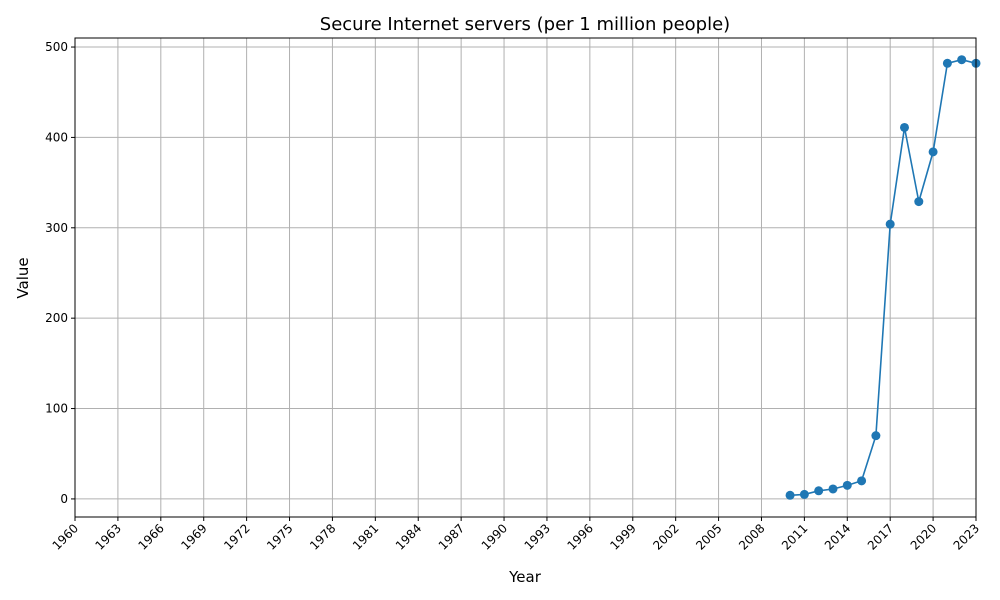 The image size is (1000, 600). Describe the element at coordinates (60, 273) in the screenshot. I see `y-axis: 0 100 200 300 400 500` at that location.